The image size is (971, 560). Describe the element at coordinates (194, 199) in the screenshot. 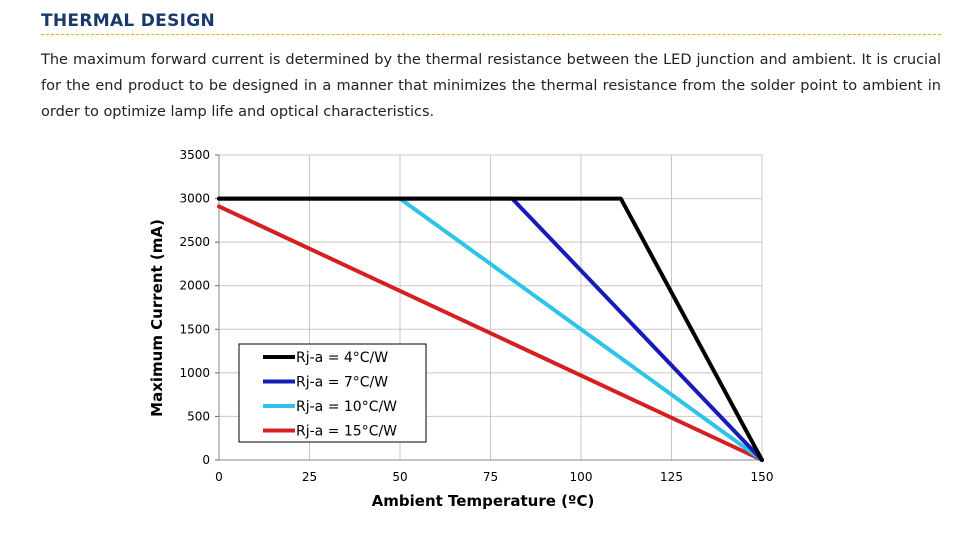

I see `y-tick-label: 3000` at that location.